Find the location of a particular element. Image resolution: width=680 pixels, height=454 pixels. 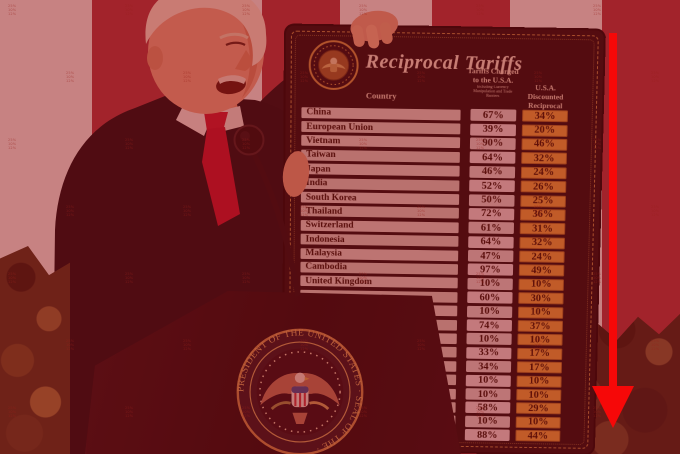

red-down-arrow-icon is located at coordinates (613, 407).